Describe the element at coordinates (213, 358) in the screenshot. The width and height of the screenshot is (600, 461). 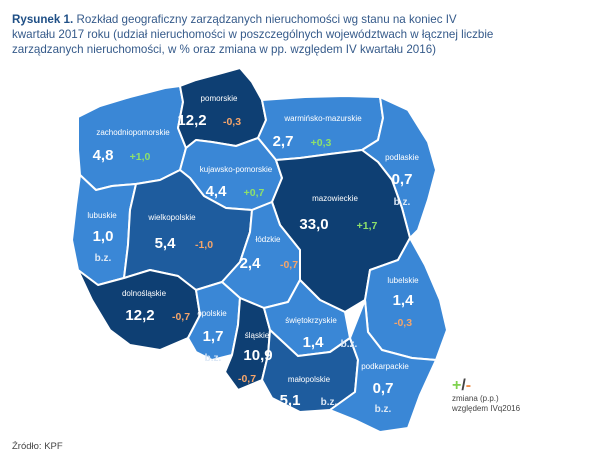
I see `region-change-opolskie: b.z.` at that location.